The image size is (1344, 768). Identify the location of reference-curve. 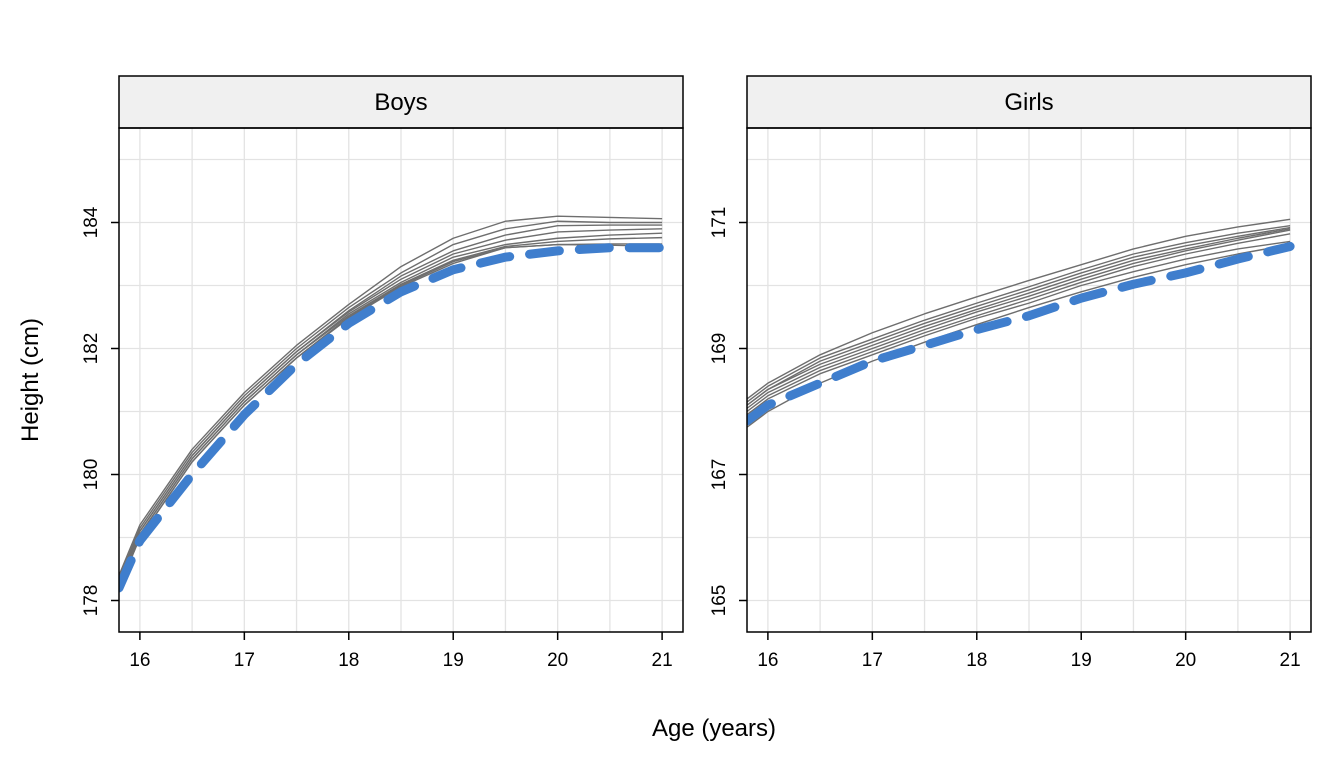
(1021, 333).